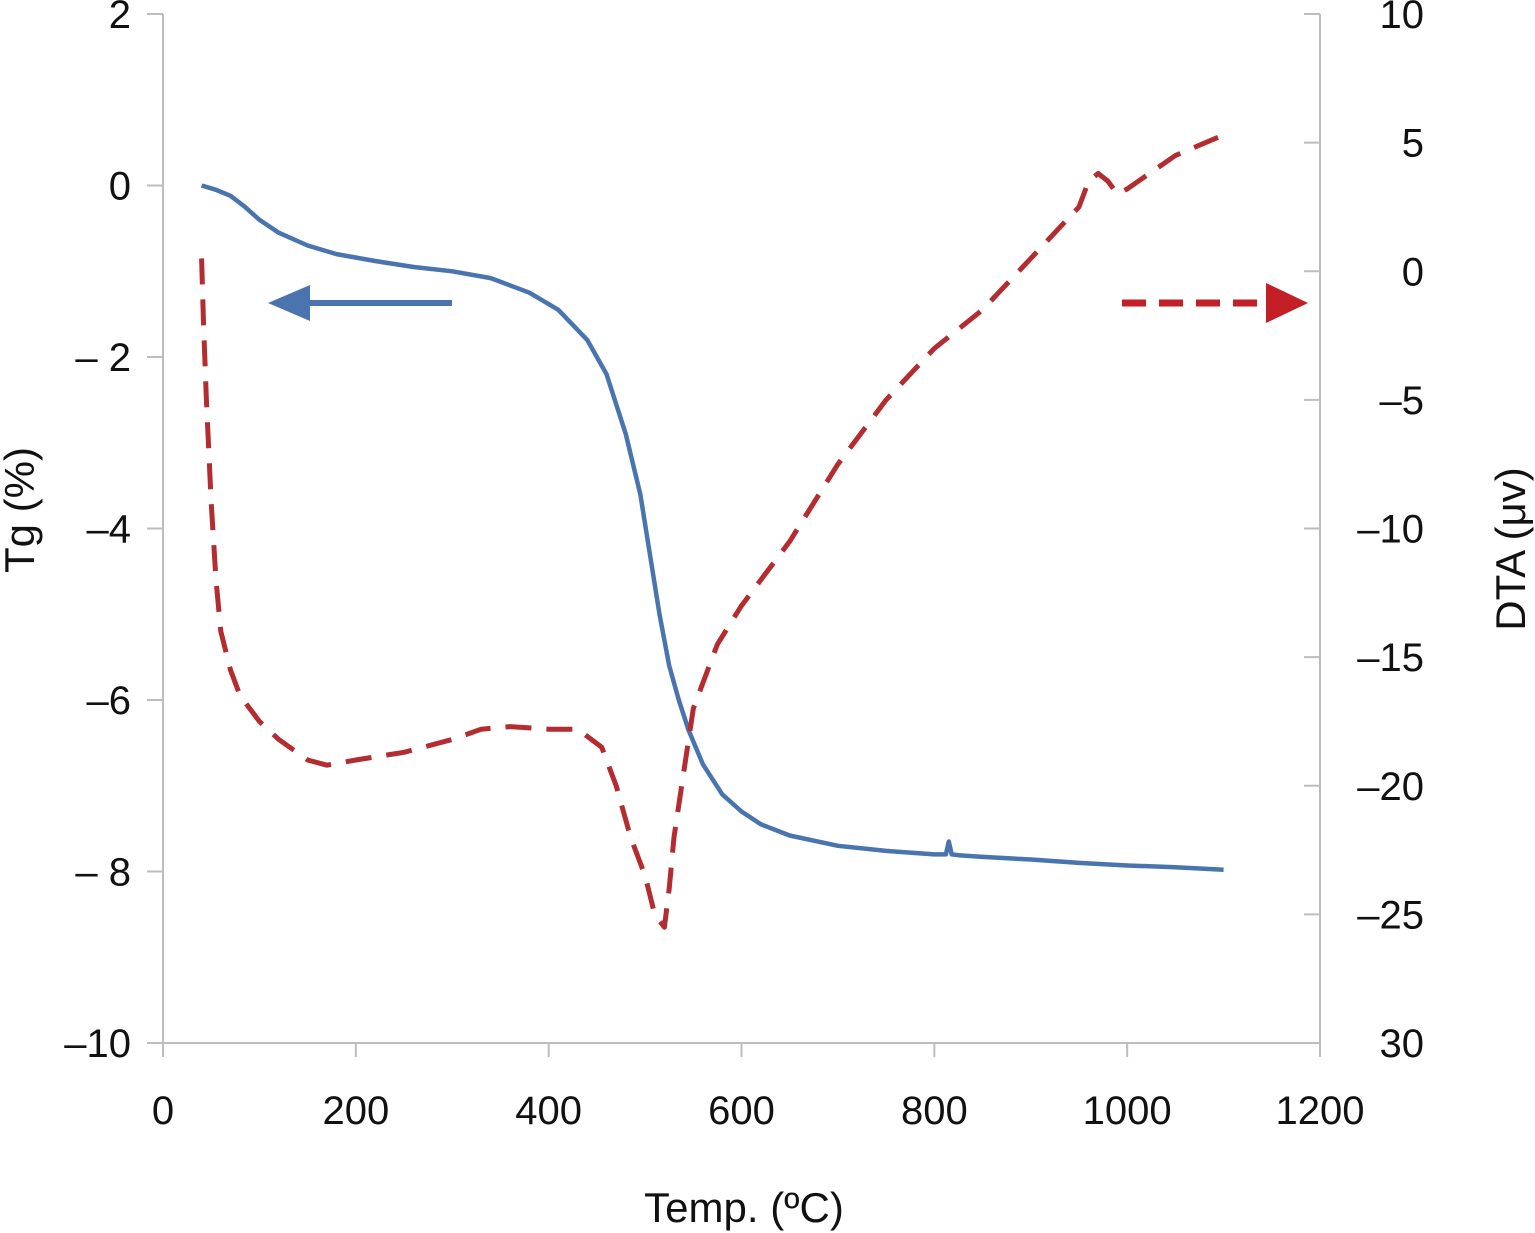  I want to click on left-y-tick-label: – 2, so click(103, 358).